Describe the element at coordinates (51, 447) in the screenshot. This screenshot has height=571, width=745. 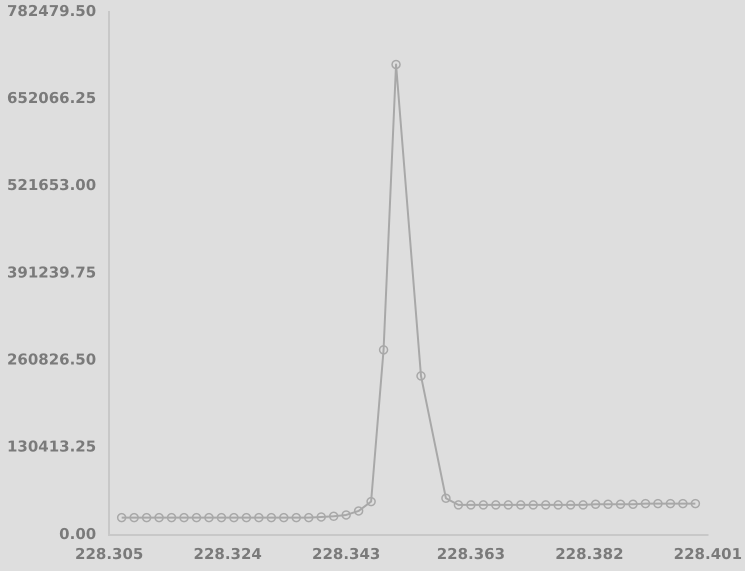
I see `y-tick-label: 130413.25` at that location.